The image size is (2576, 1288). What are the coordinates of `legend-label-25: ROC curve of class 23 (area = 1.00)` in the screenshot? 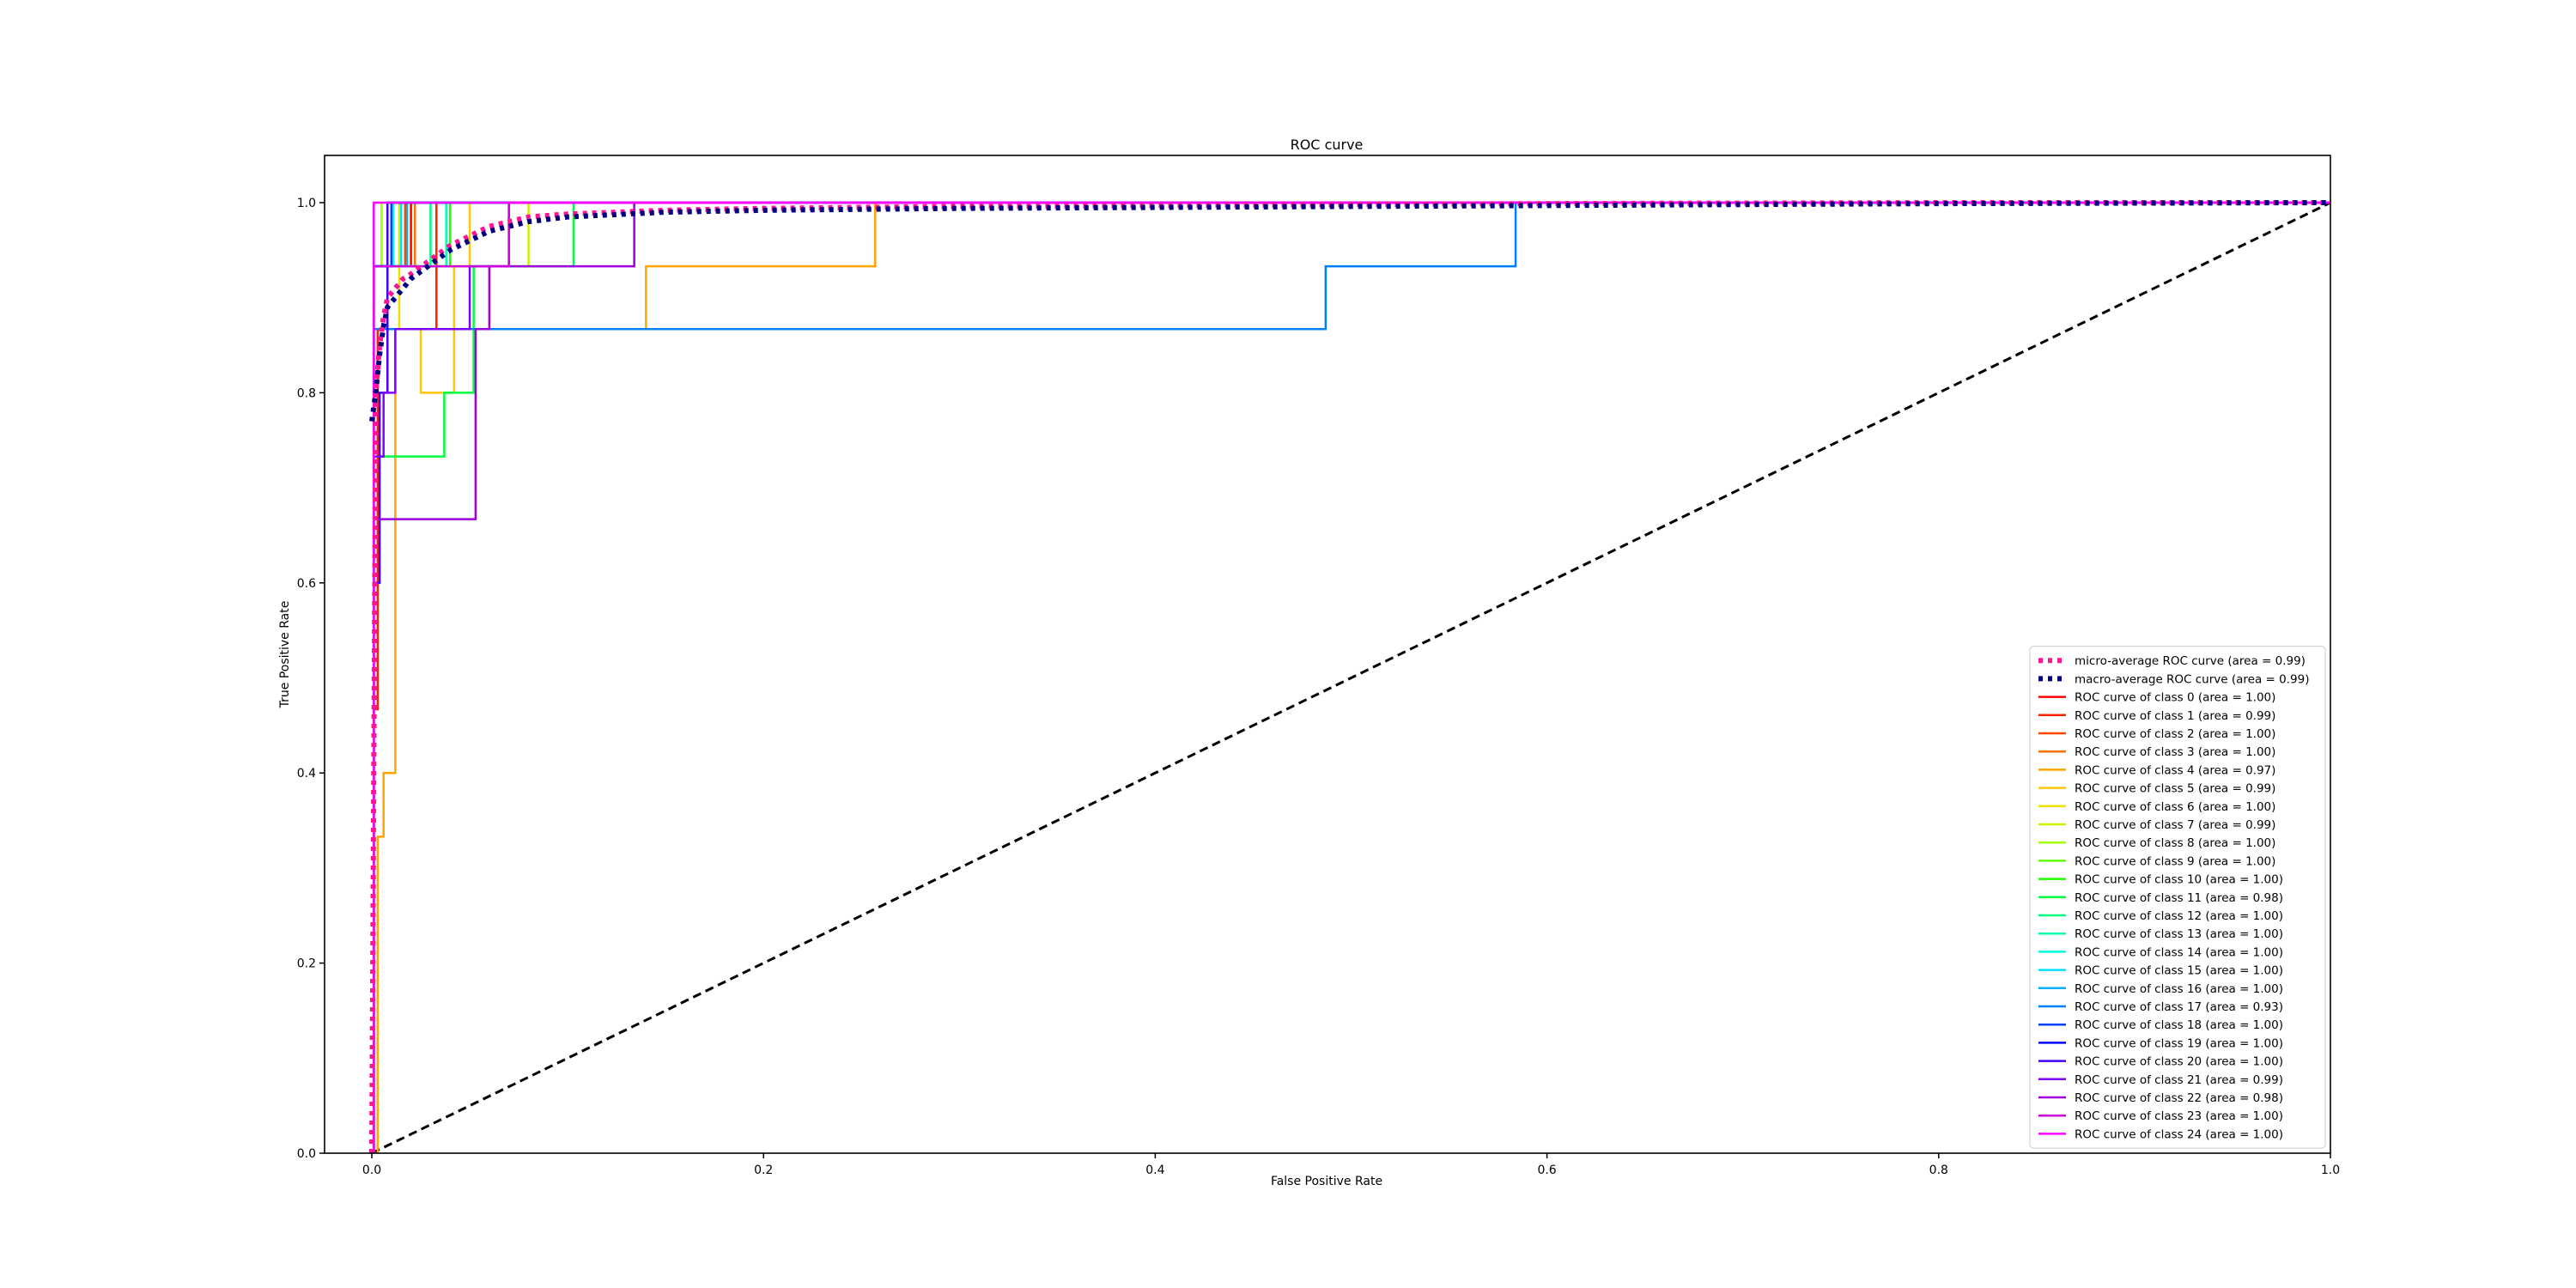 It's located at (2179, 1116).